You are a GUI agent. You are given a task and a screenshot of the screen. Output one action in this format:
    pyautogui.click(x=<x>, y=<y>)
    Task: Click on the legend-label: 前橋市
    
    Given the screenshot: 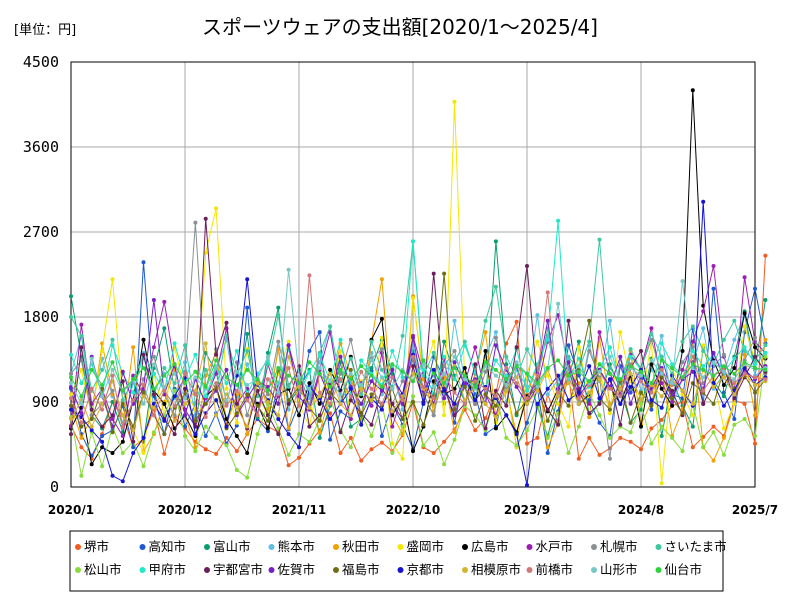 What is the action you would take?
    pyautogui.click(x=555, y=569)
    